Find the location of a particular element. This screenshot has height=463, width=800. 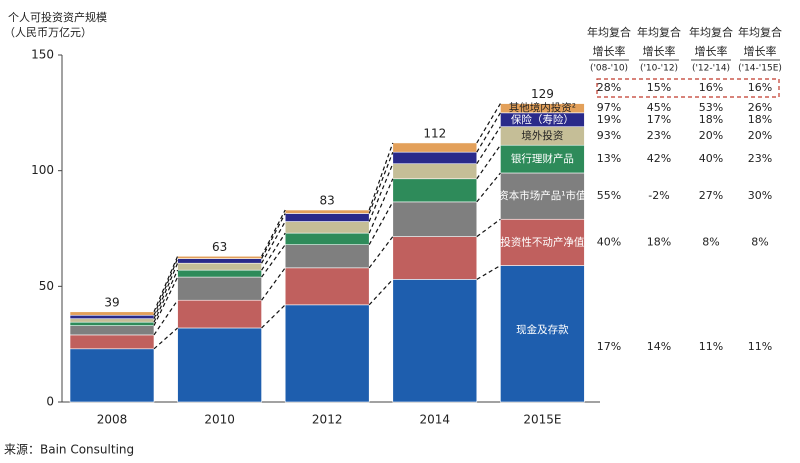

source: 来源：Bain Consulting is located at coordinates (69, 450).